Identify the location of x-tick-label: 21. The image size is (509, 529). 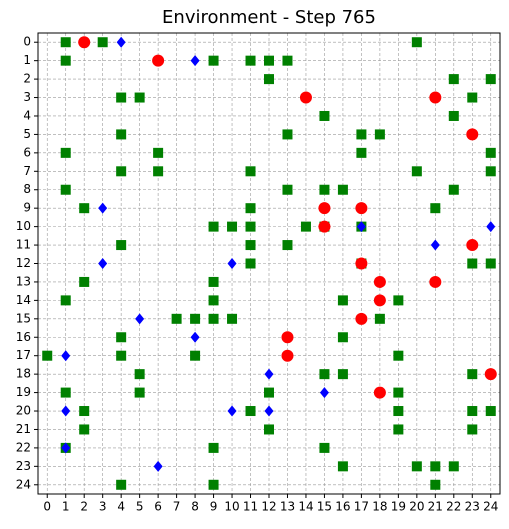
(435, 507).